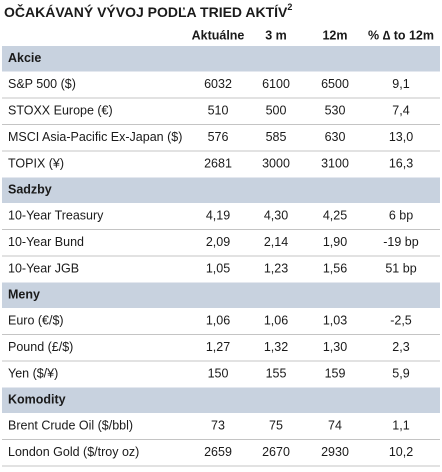  I want to click on row-label: 10-Year JGB, so click(43, 269).